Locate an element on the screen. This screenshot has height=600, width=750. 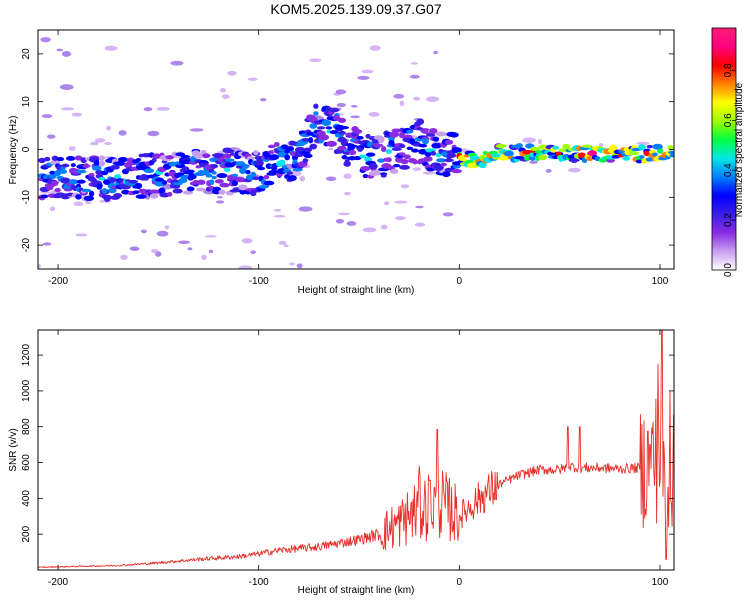
colorbar-label: Normalized spectral amplitude is located at coordinates (739, 149).